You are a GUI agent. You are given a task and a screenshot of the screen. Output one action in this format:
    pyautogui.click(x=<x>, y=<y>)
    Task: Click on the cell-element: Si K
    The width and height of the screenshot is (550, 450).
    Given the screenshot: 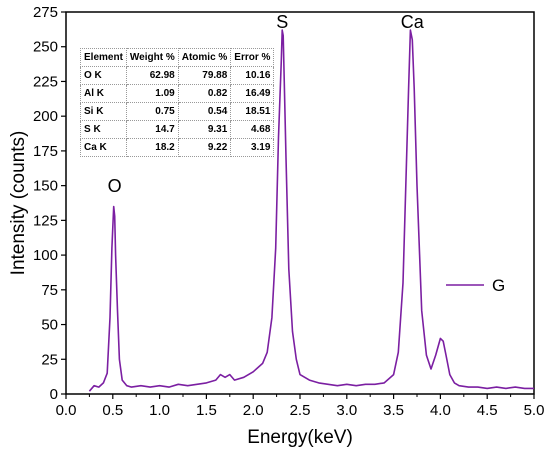 What is the action you would take?
    pyautogui.click(x=103, y=111)
    